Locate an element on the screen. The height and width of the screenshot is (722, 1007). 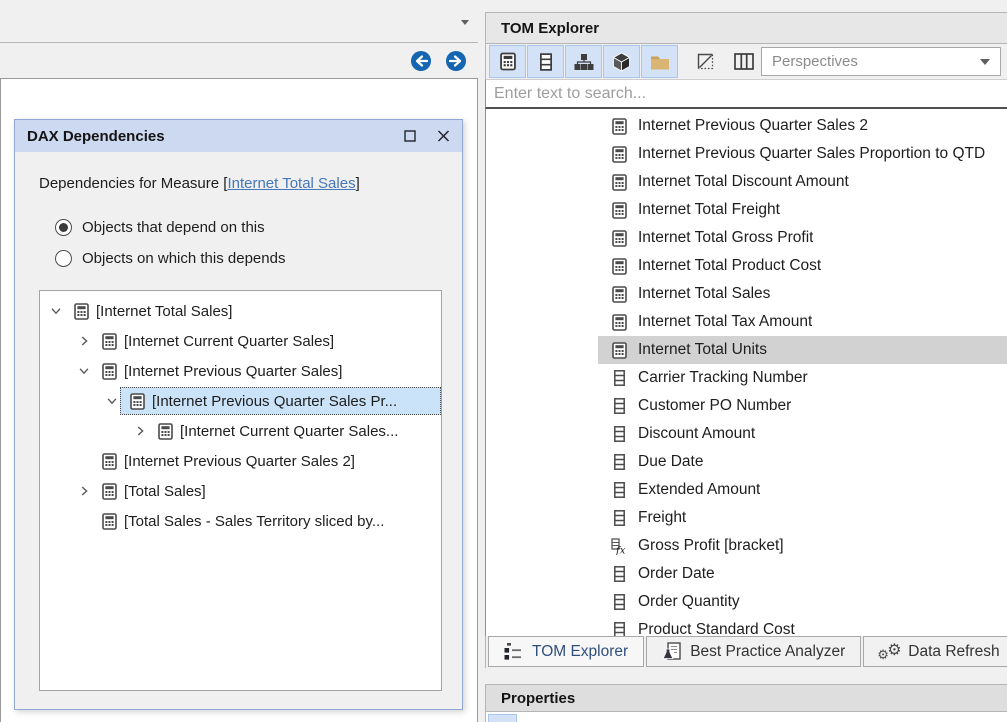
tab-label: Best Practice Analyzer is located at coordinates (768, 651).